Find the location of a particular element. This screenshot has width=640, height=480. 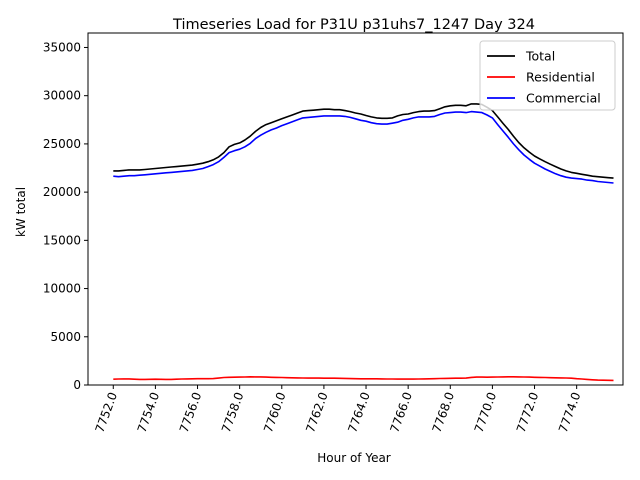

y-tick-label: 15000 is located at coordinates (62, 240).